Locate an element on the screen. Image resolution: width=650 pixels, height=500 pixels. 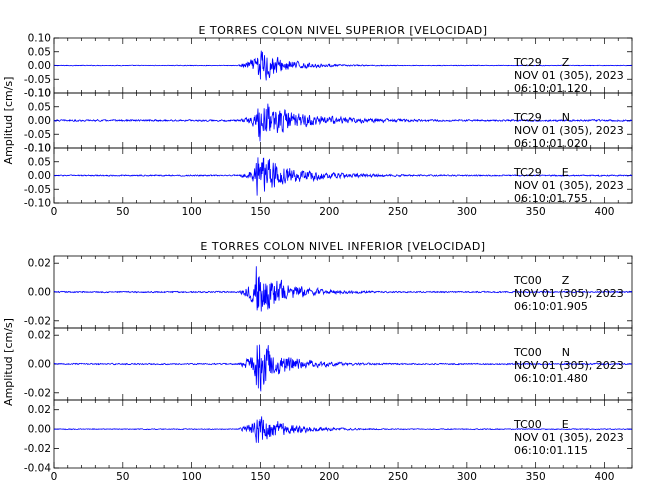
station-label: TC29 Z is located at coordinates (541, 62).